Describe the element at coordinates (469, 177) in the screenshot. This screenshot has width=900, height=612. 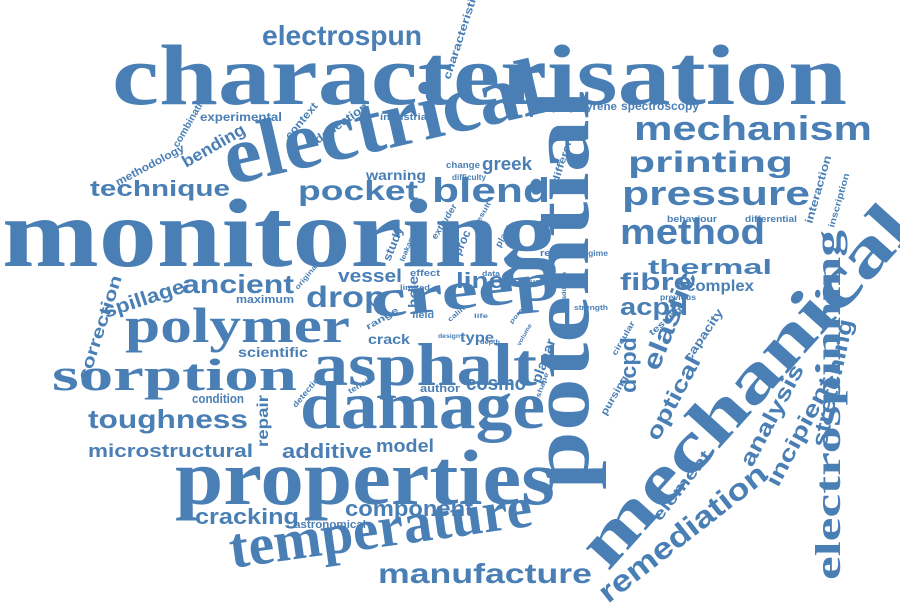
I see `word: difficulty` at that location.